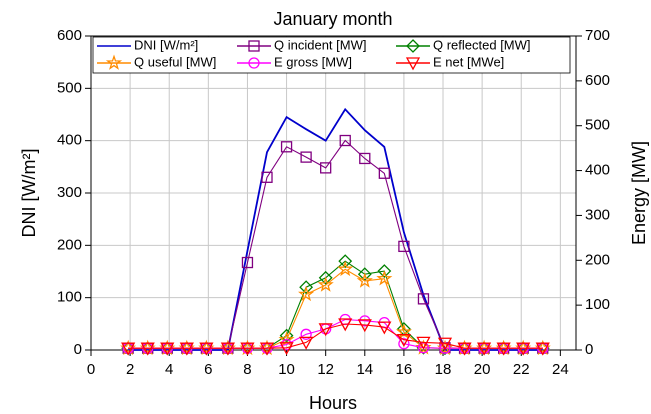 This screenshot has height=414, width=651. I want to click on y2-tick-label: 300, so click(597, 214).